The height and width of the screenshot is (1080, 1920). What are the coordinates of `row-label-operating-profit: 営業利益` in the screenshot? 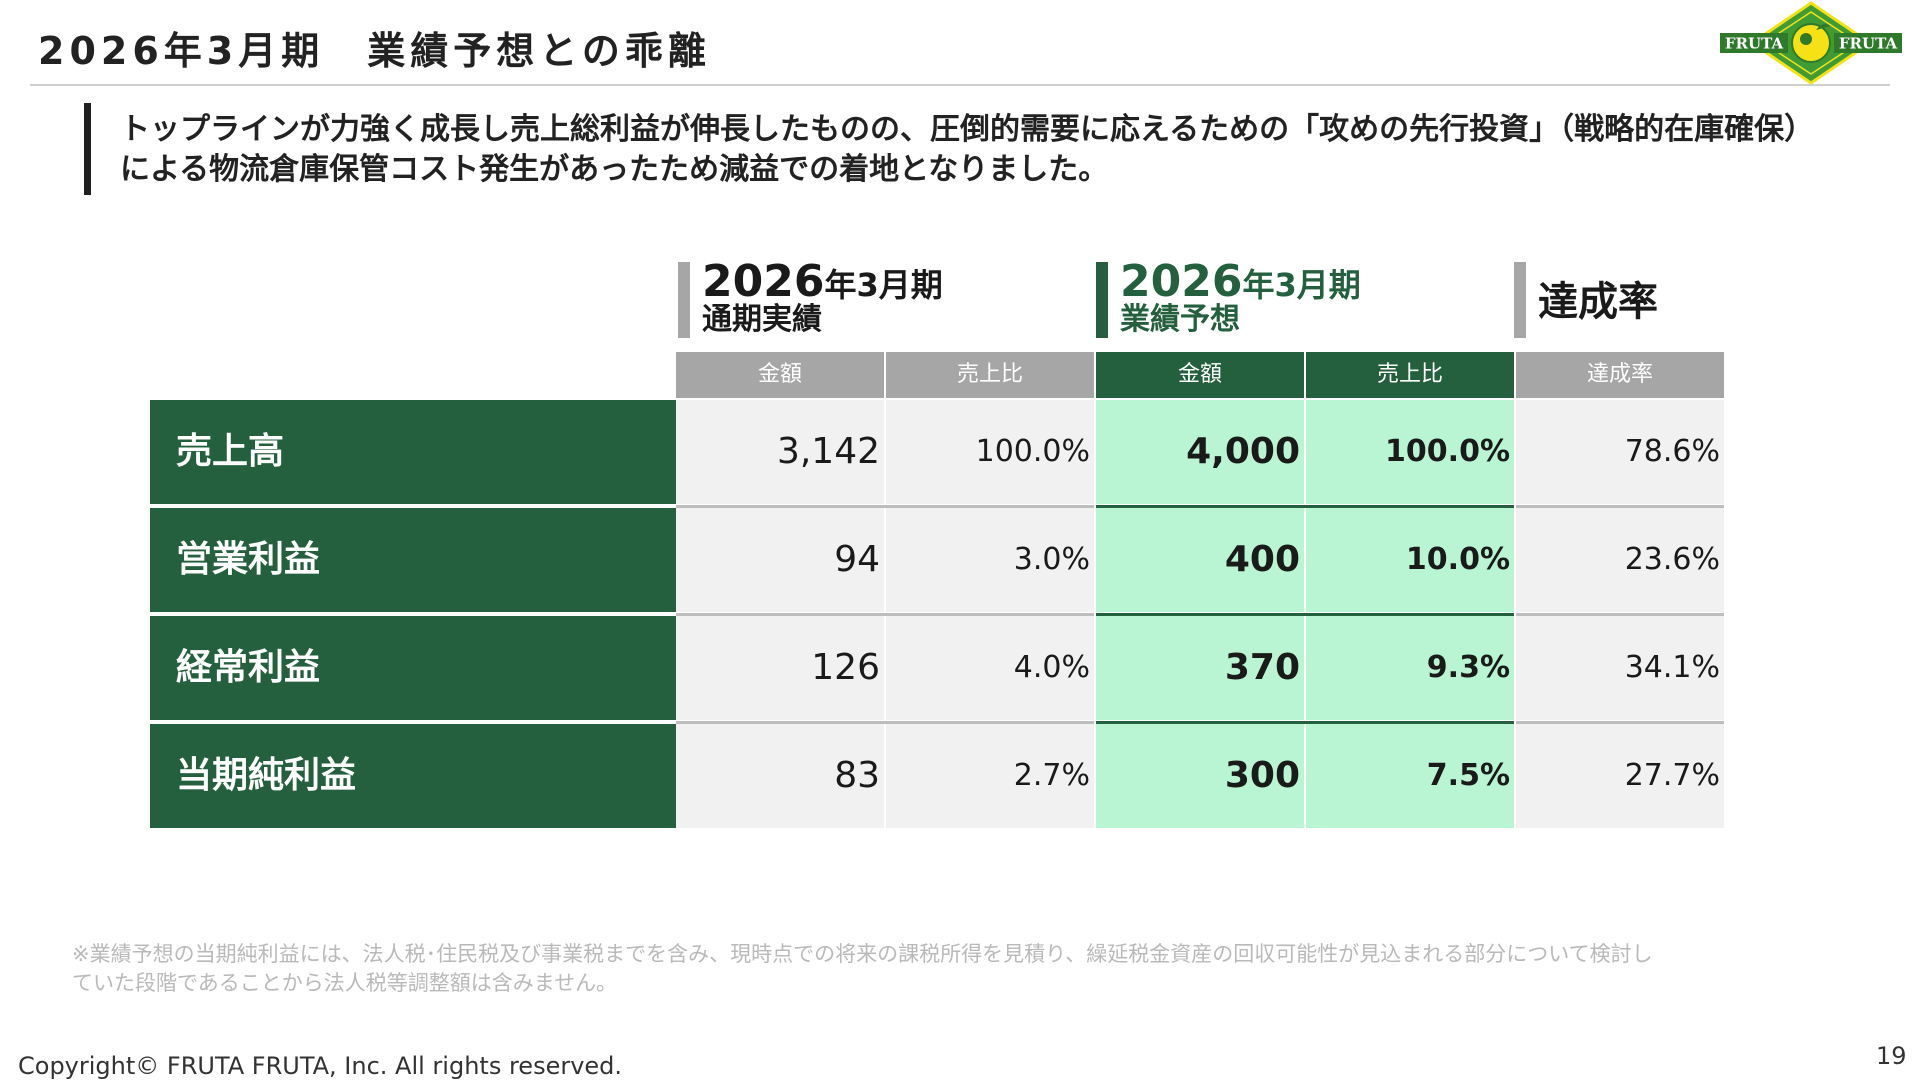 It's located at (413, 560).